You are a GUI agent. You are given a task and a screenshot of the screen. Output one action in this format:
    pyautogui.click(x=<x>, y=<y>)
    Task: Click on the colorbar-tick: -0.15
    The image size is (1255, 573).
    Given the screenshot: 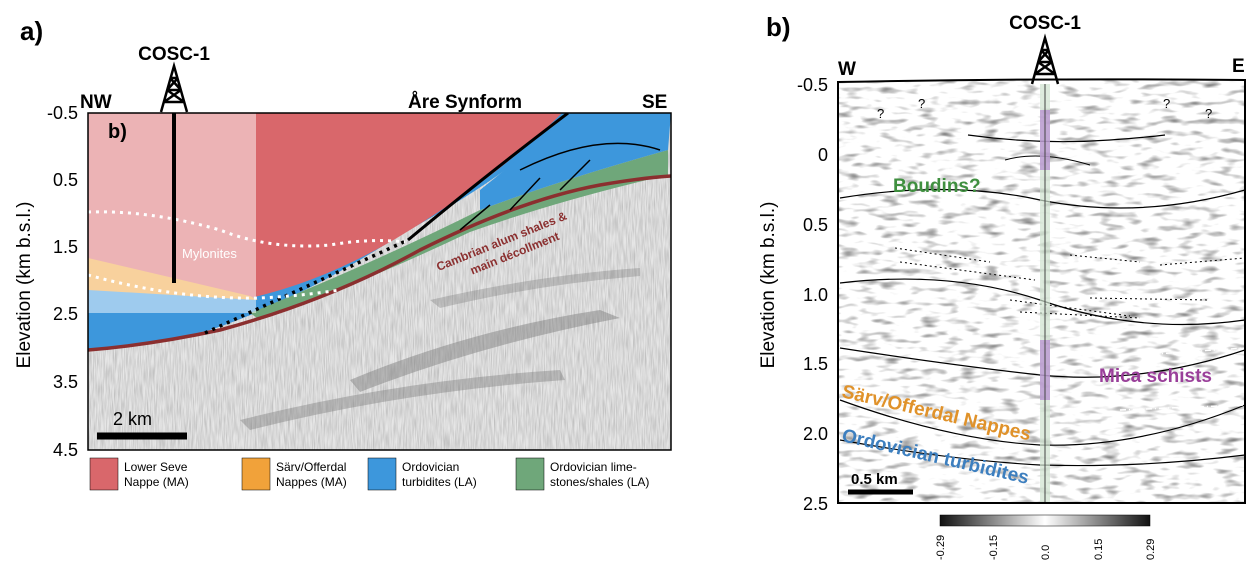 What is the action you would take?
    pyautogui.click(x=994, y=547)
    